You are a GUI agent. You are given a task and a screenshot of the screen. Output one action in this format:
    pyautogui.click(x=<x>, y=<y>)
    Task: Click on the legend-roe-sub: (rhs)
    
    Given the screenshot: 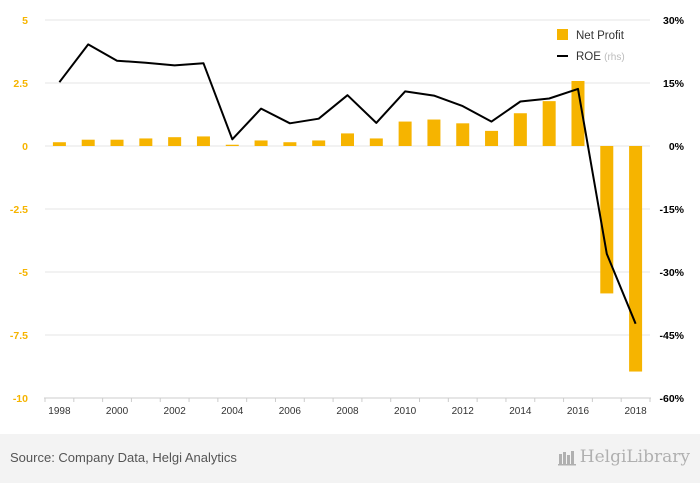 What is the action you would take?
    pyautogui.click(x=614, y=57)
    